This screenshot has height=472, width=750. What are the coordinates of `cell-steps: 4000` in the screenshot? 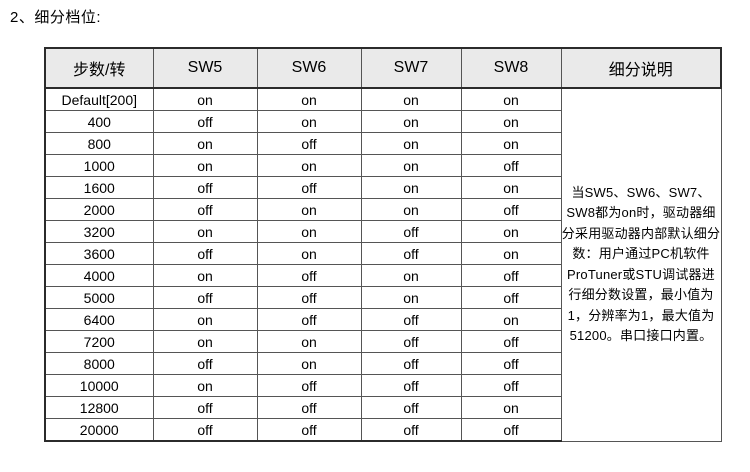 It's located at (99, 275).